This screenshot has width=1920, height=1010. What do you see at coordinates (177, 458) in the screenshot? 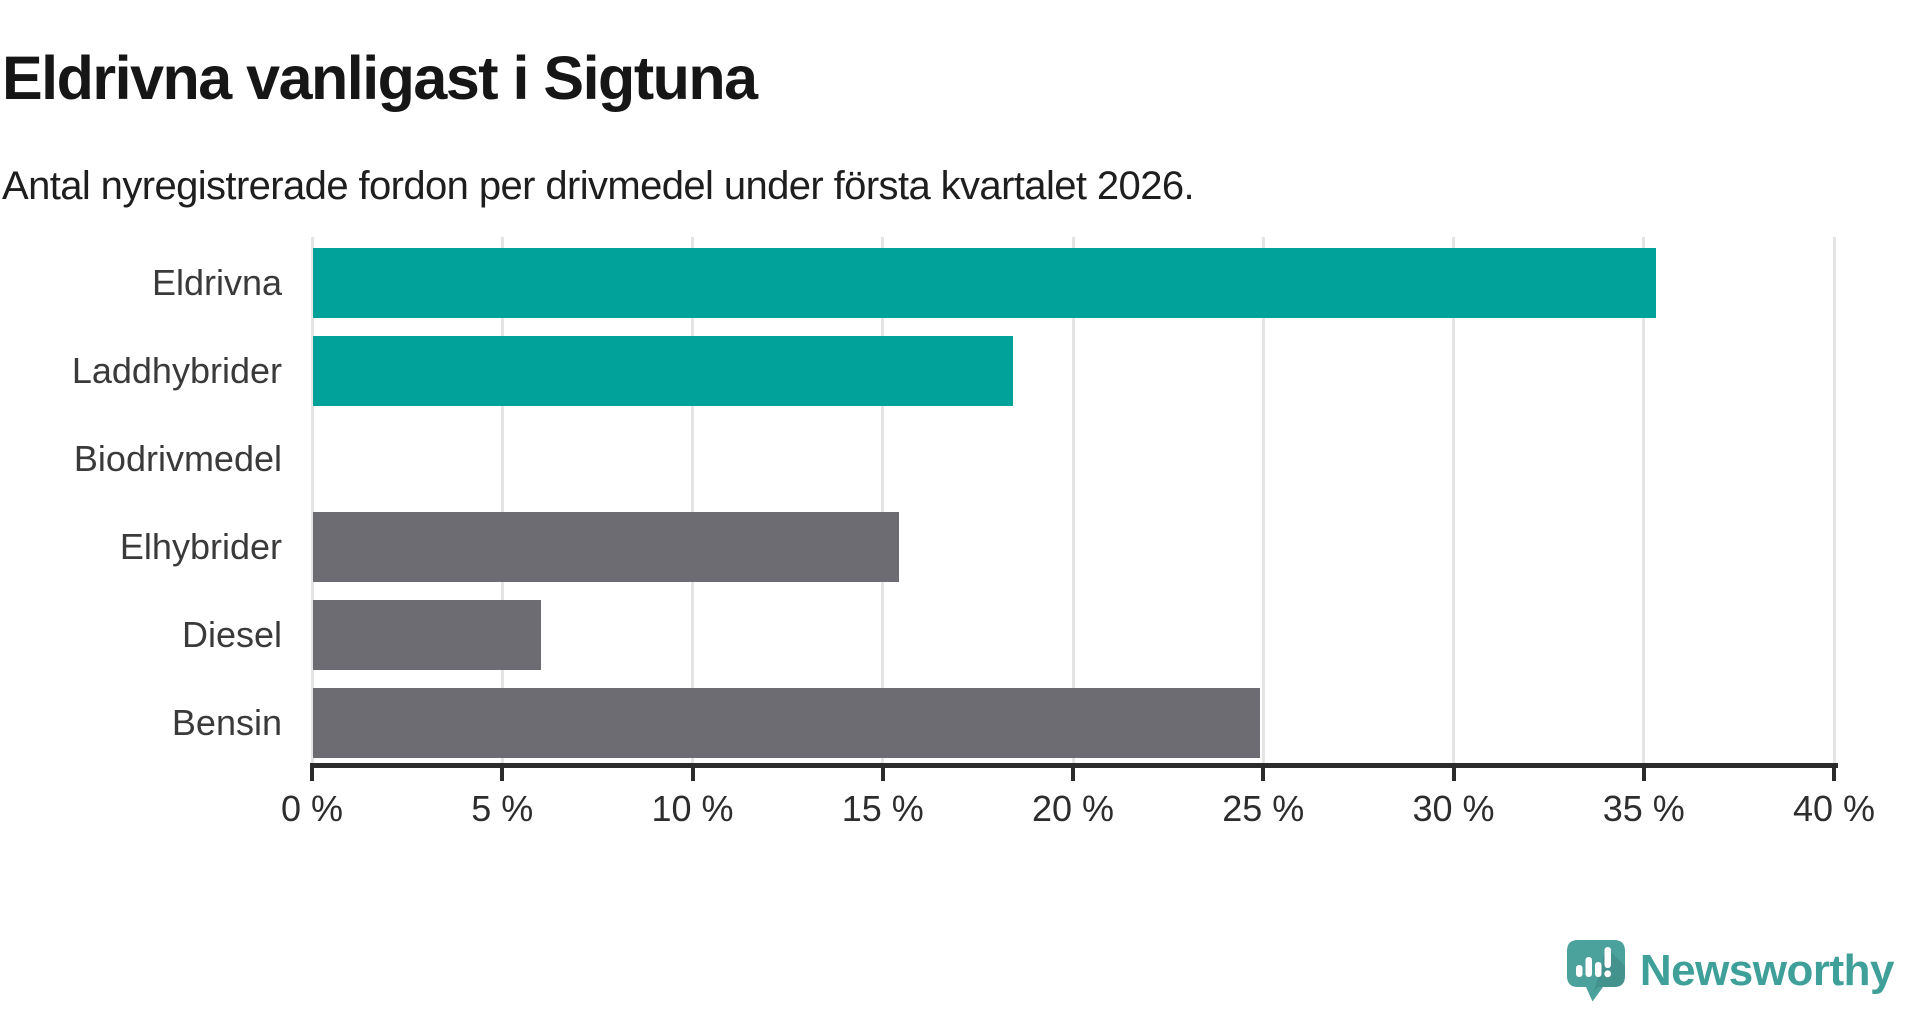
I see `category-label: Biodrivmedel` at bounding box center [177, 458].